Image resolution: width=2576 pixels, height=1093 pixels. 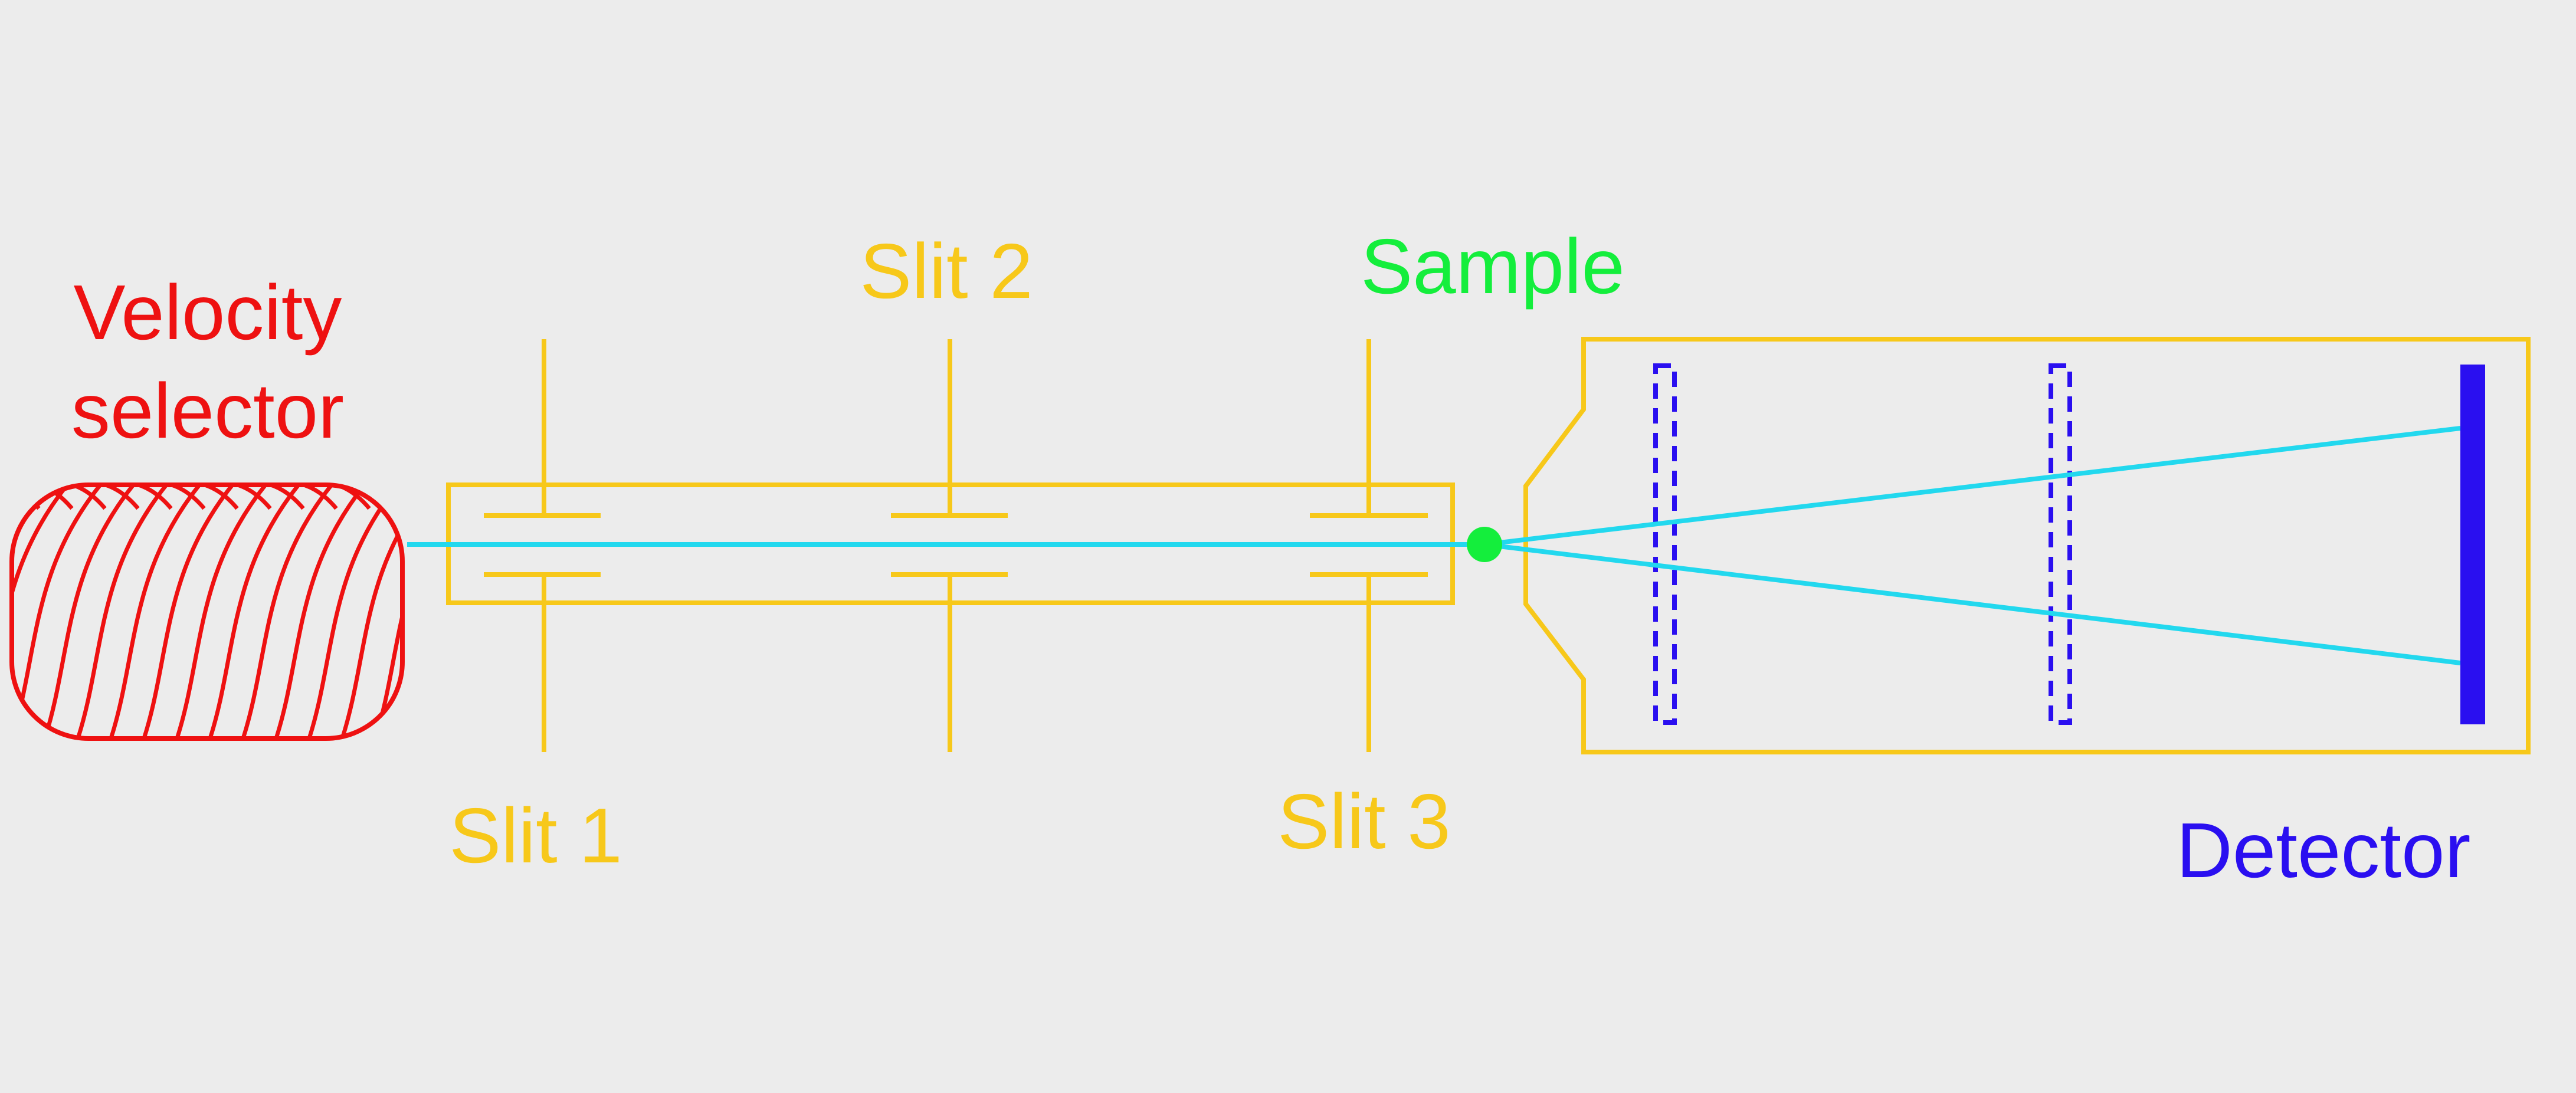 I want to click on velocity-selector-label-line1: Velocity, so click(x=208, y=312).